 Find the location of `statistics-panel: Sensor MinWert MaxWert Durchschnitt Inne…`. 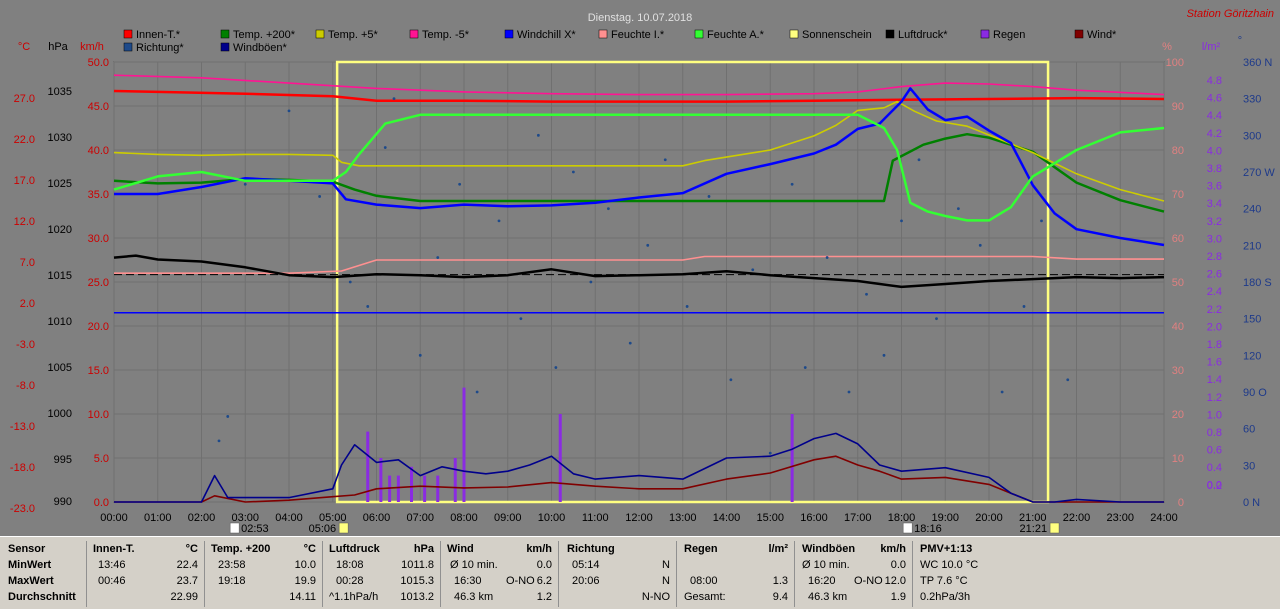

statistics-panel: Sensor MinWert MaxWert Durchschnitt Inne… is located at coordinates (640, 572).